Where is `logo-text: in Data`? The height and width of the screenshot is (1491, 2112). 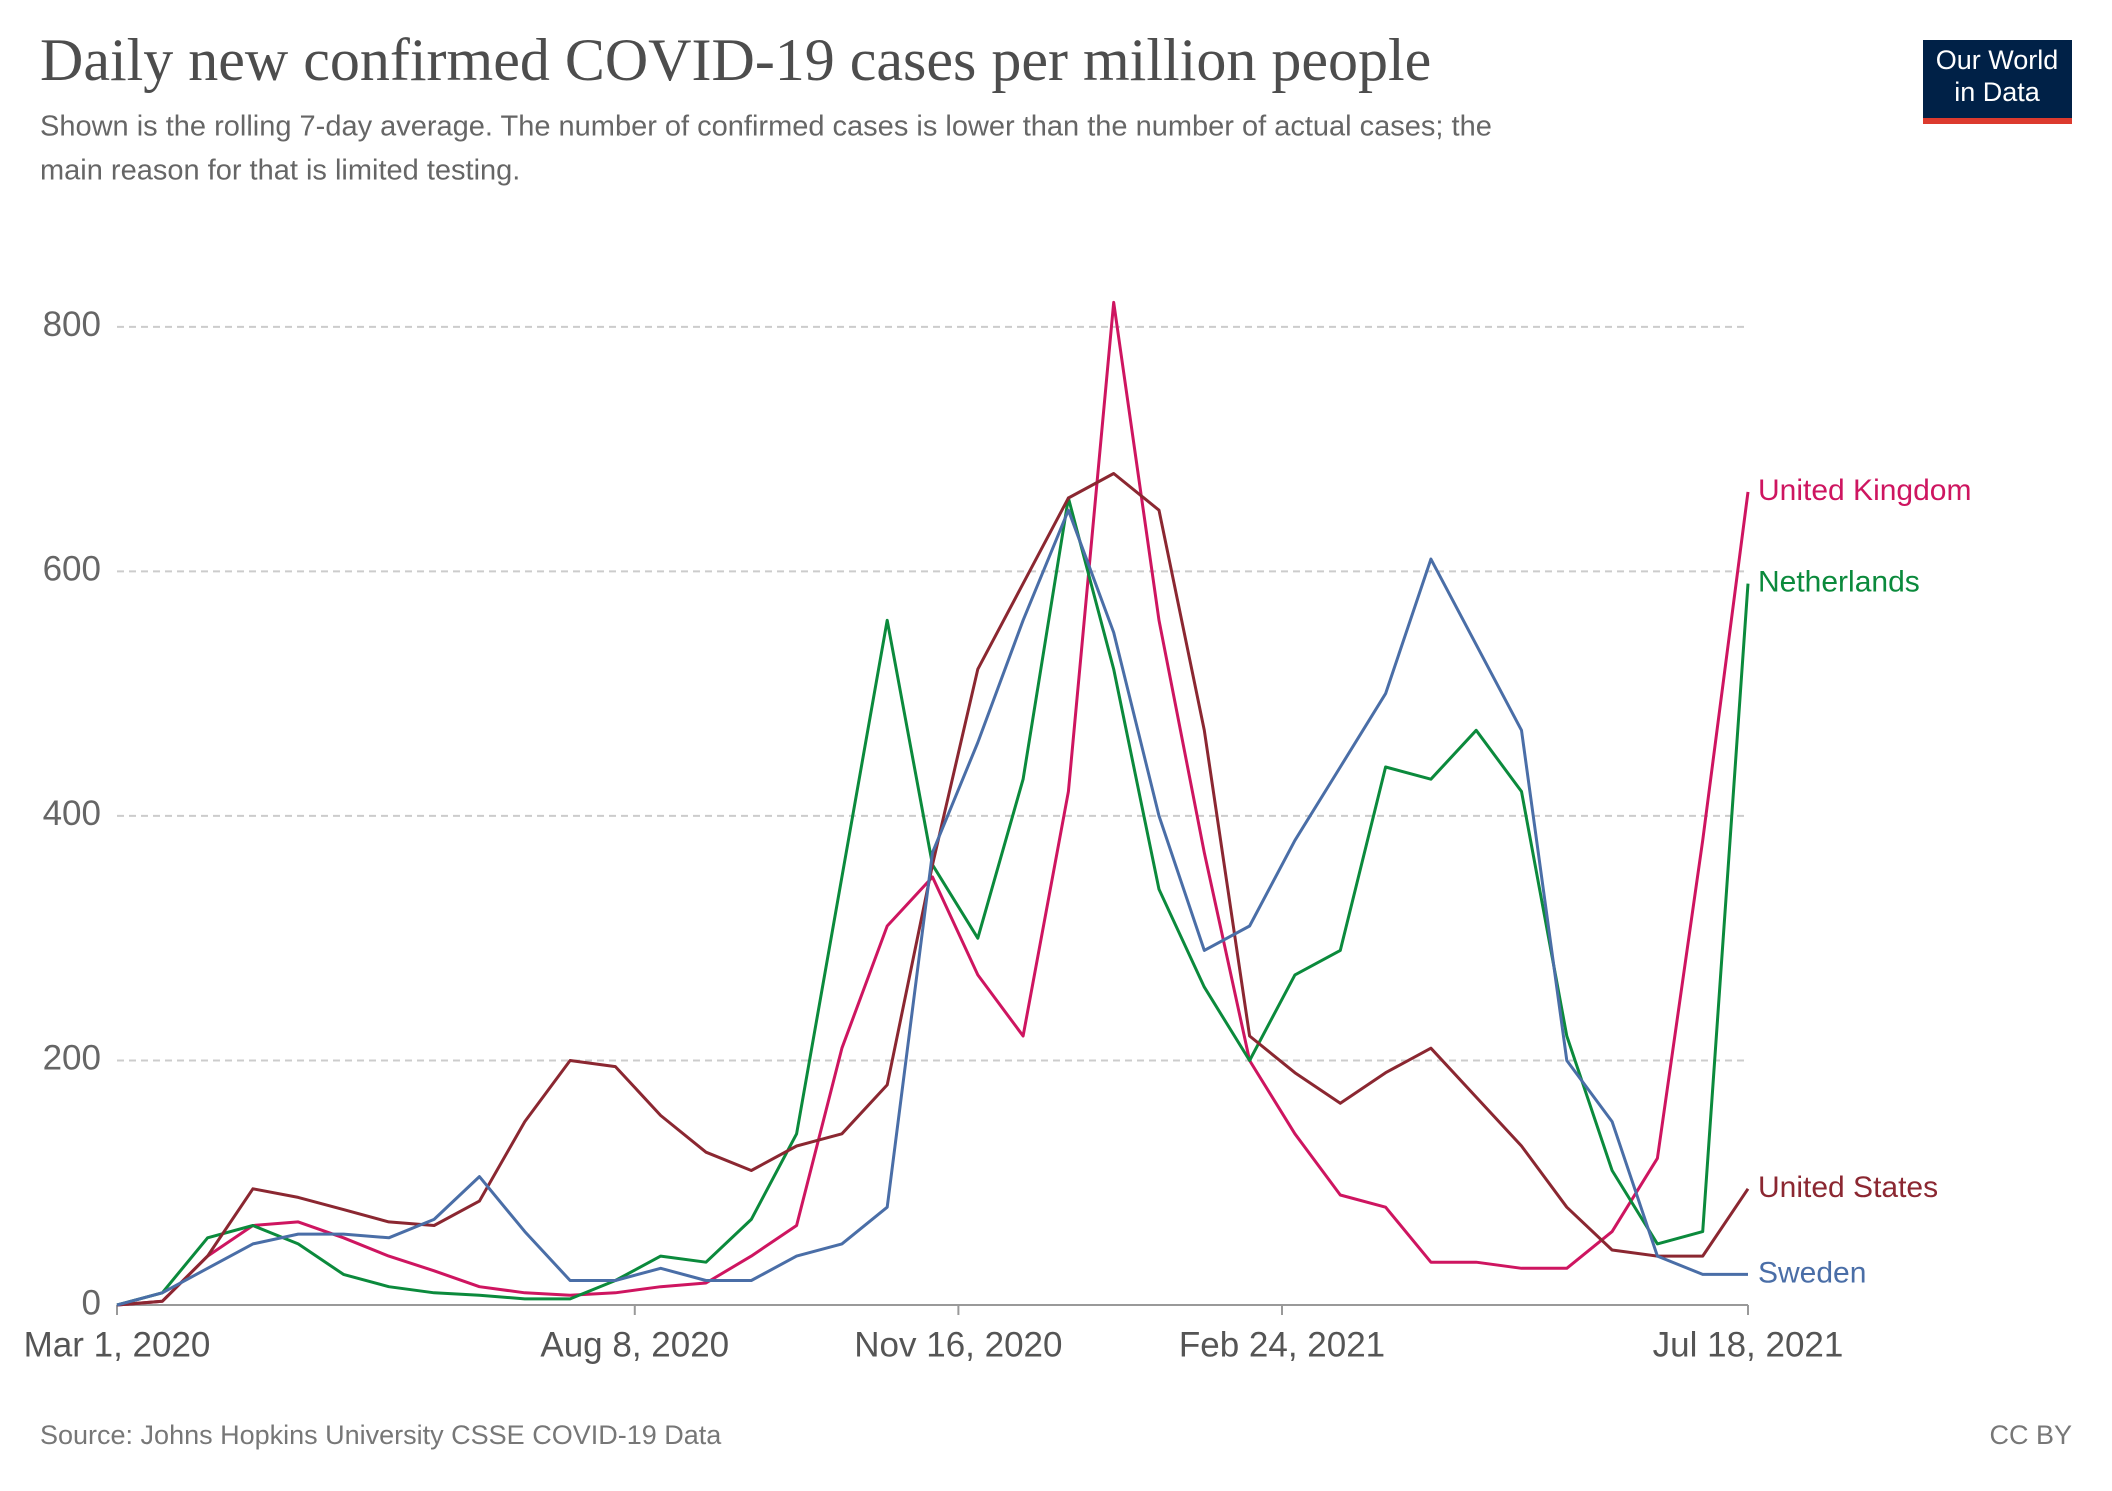
logo-text: in Data is located at coordinates (1997, 92).